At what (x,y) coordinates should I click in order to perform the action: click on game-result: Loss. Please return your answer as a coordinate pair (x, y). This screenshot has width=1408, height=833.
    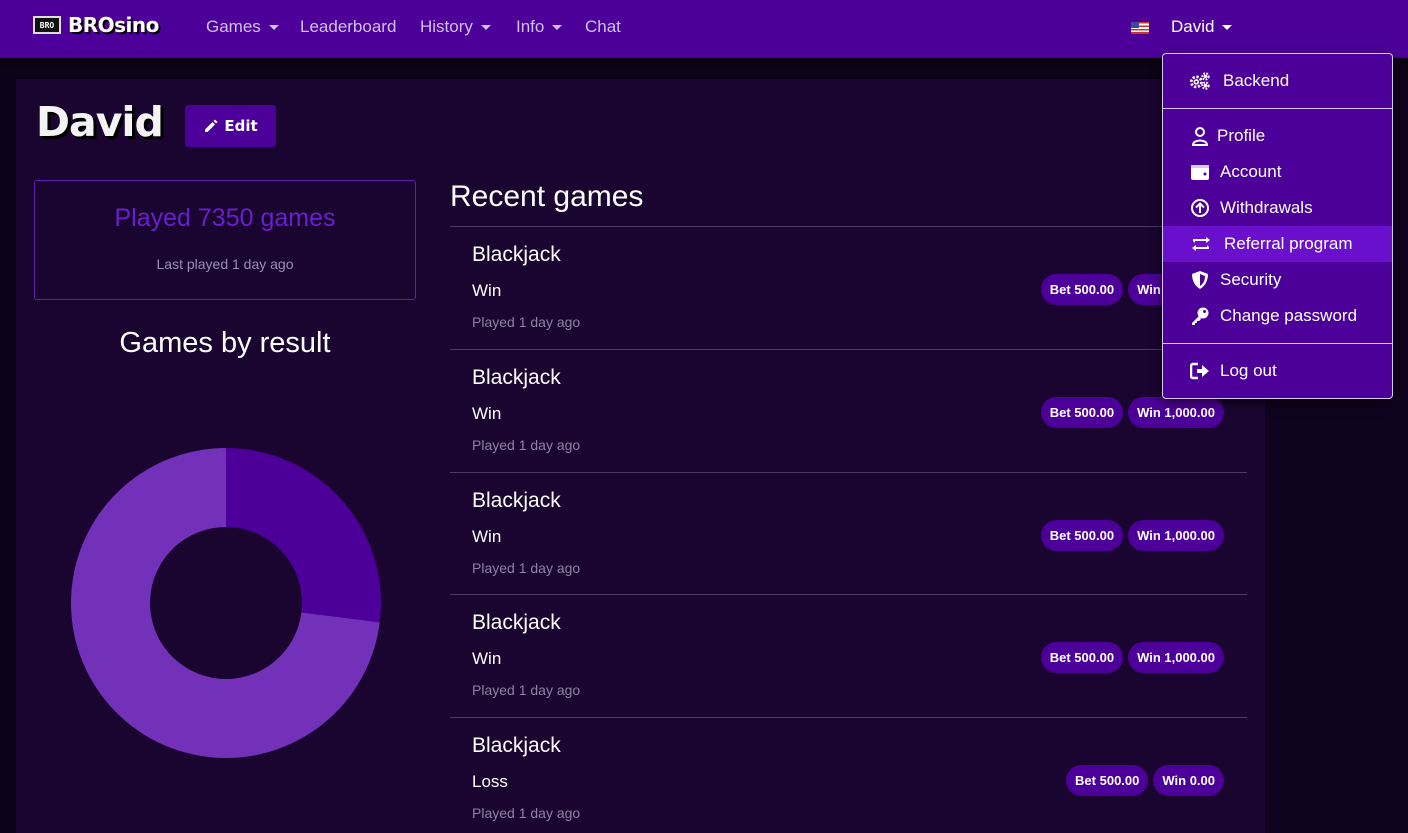
    Looking at the image, I should click on (490, 781).